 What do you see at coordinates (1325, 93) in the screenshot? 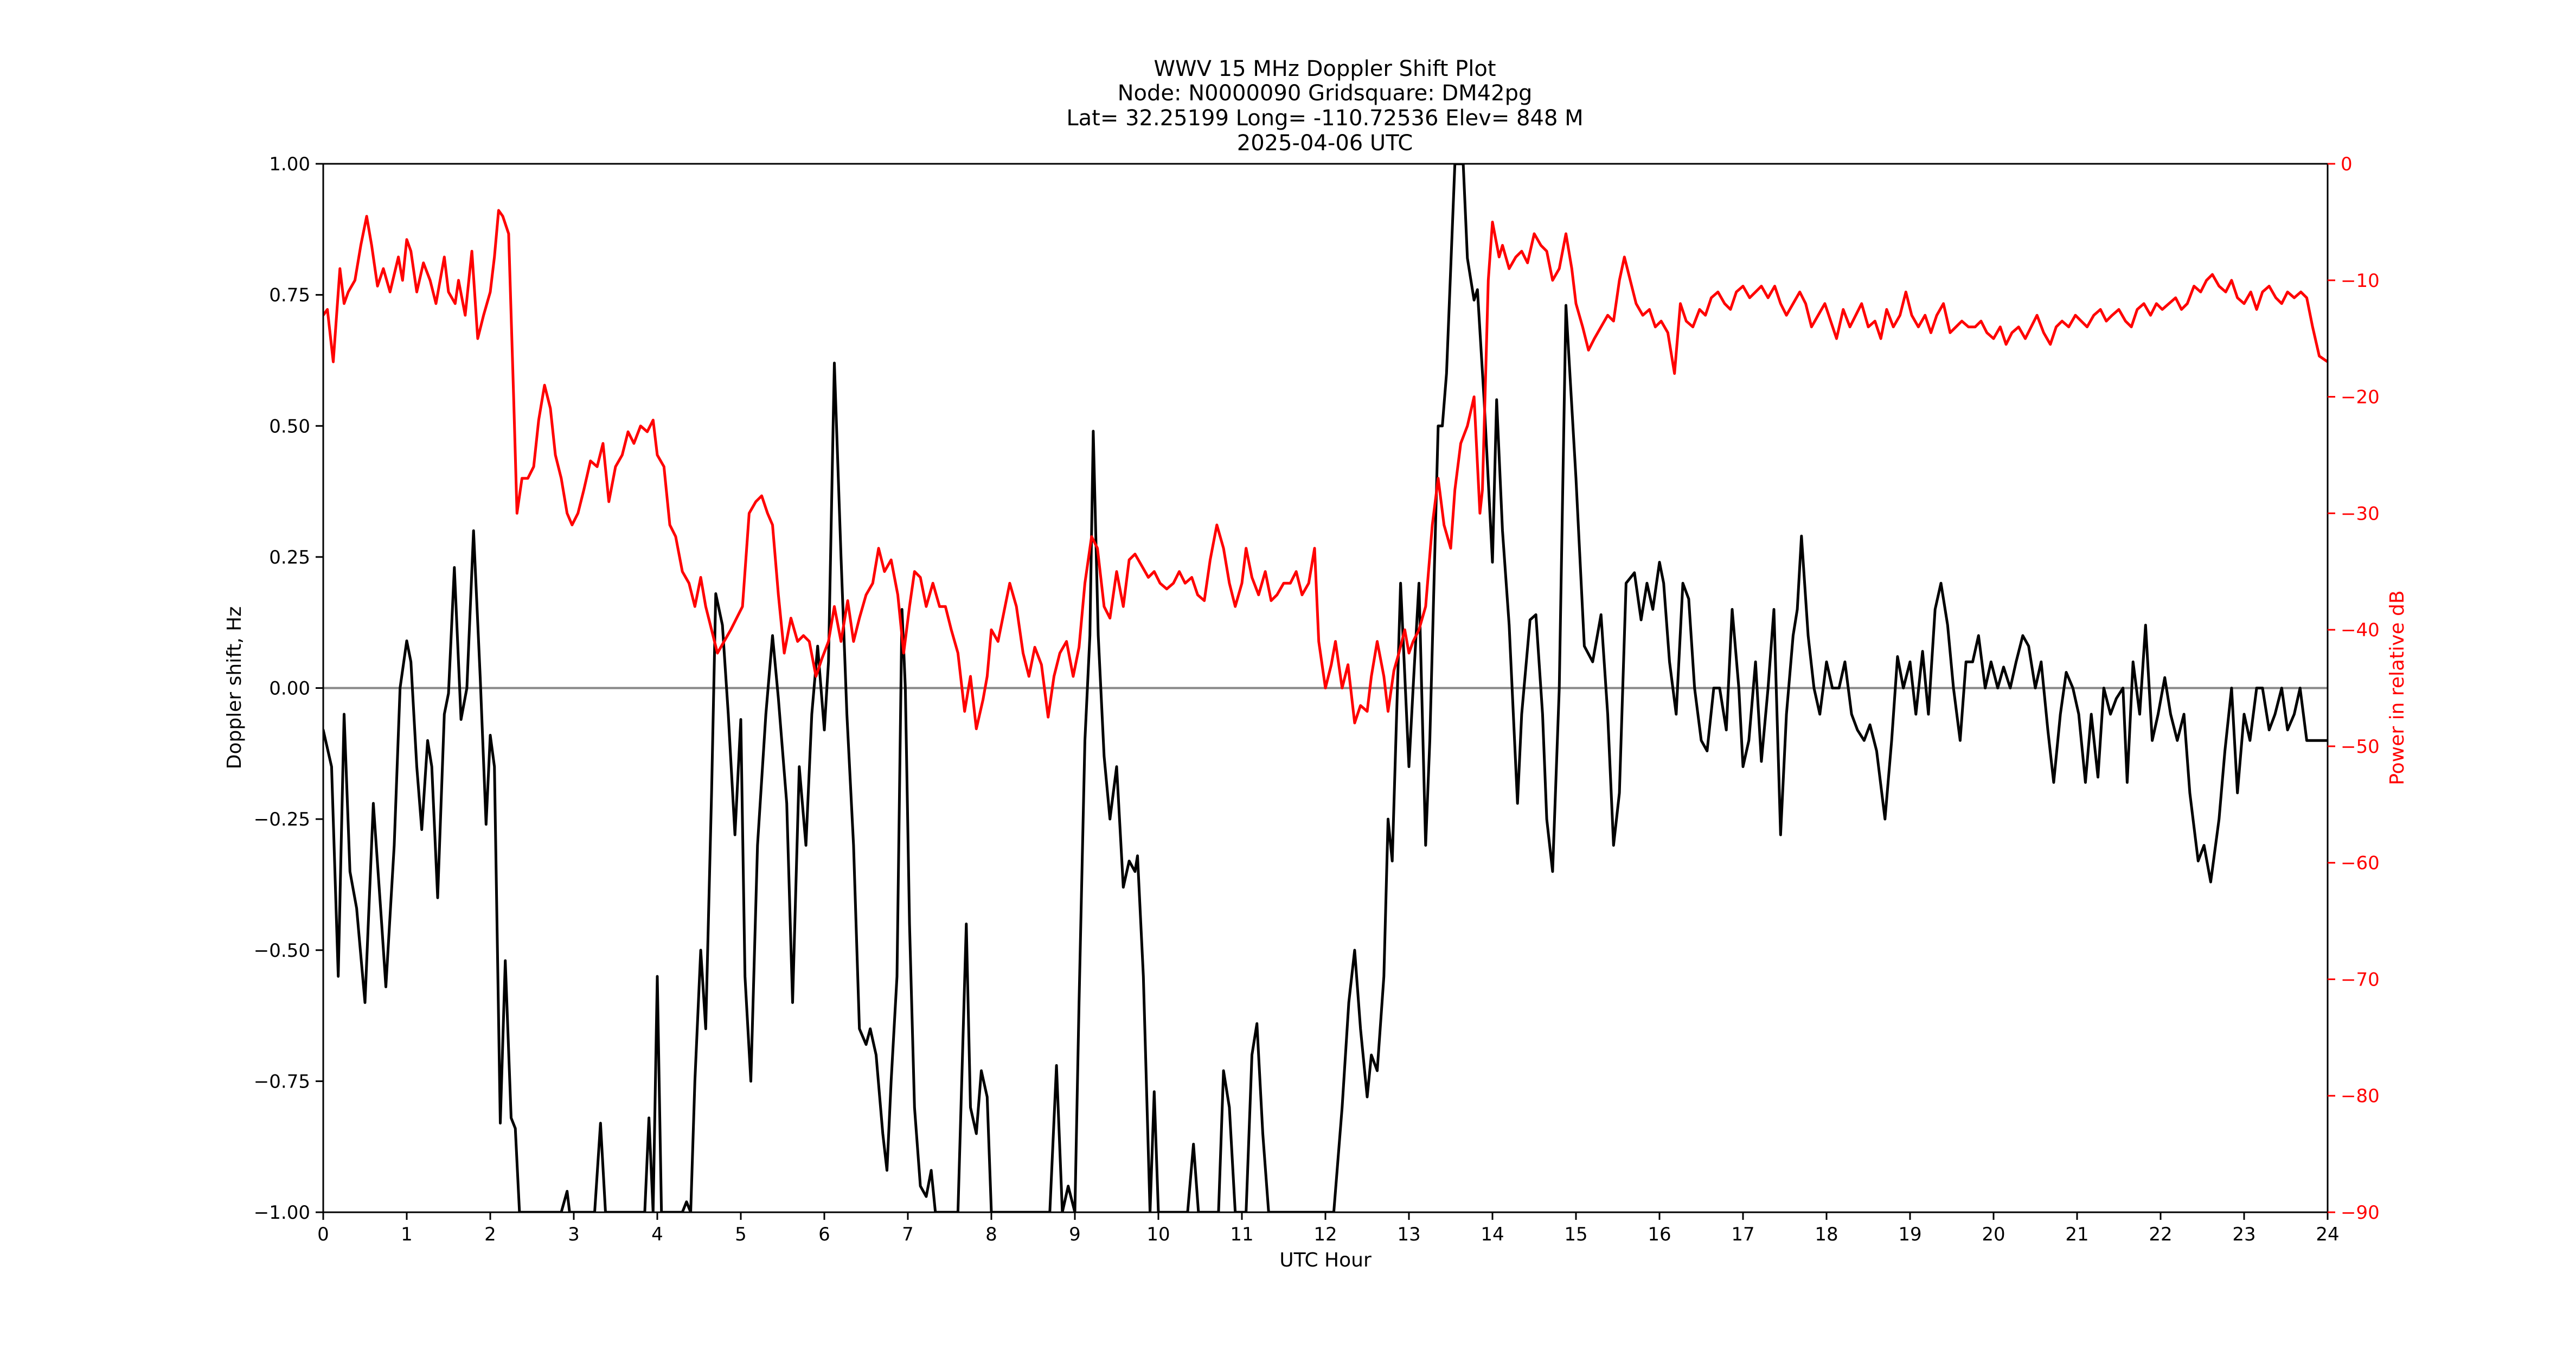
I see `title-line-2: Node: N0000090 Gridsquare: DM42pg` at bounding box center [1325, 93].